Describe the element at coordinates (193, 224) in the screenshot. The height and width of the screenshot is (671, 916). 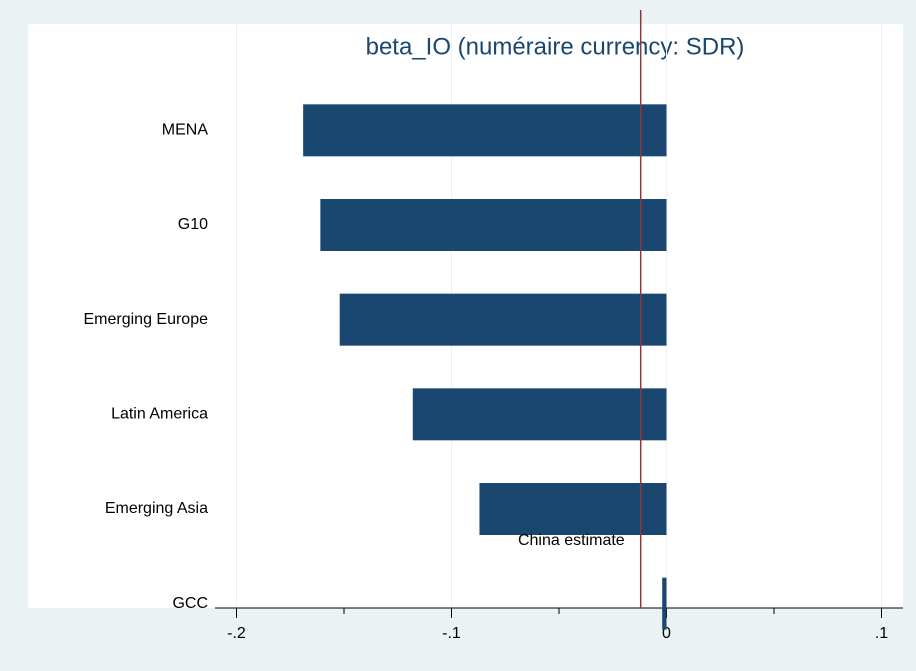
I see `y-tick-label: G10` at that location.